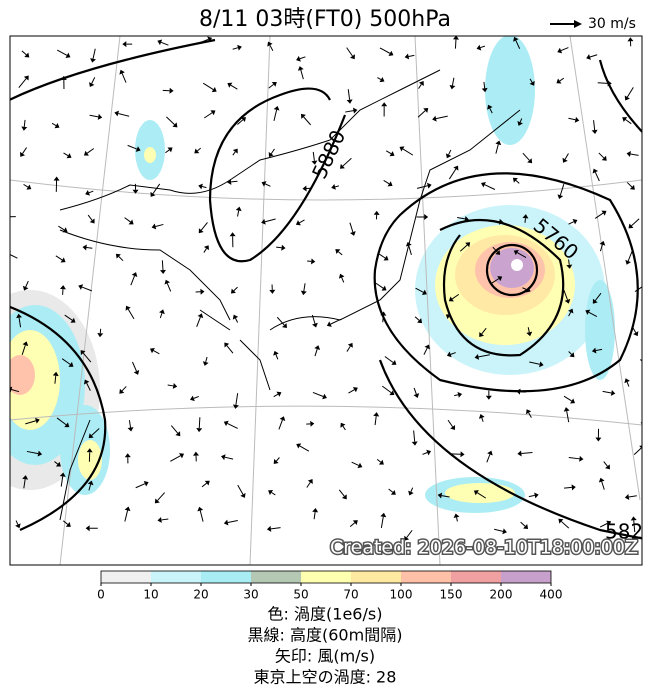  What do you see at coordinates (325, 635) in the screenshot?
I see `legend-line: 黒線: 高度(60m間隔)` at bounding box center [325, 635].